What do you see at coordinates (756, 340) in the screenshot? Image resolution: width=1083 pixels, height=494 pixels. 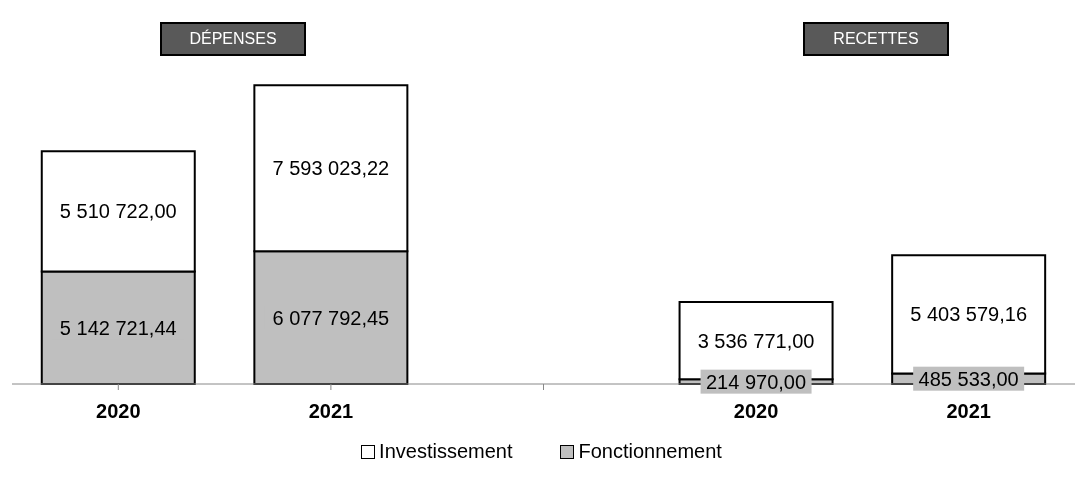 I see `data-label: 3 536 771,00` at bounding box center [756, 340].